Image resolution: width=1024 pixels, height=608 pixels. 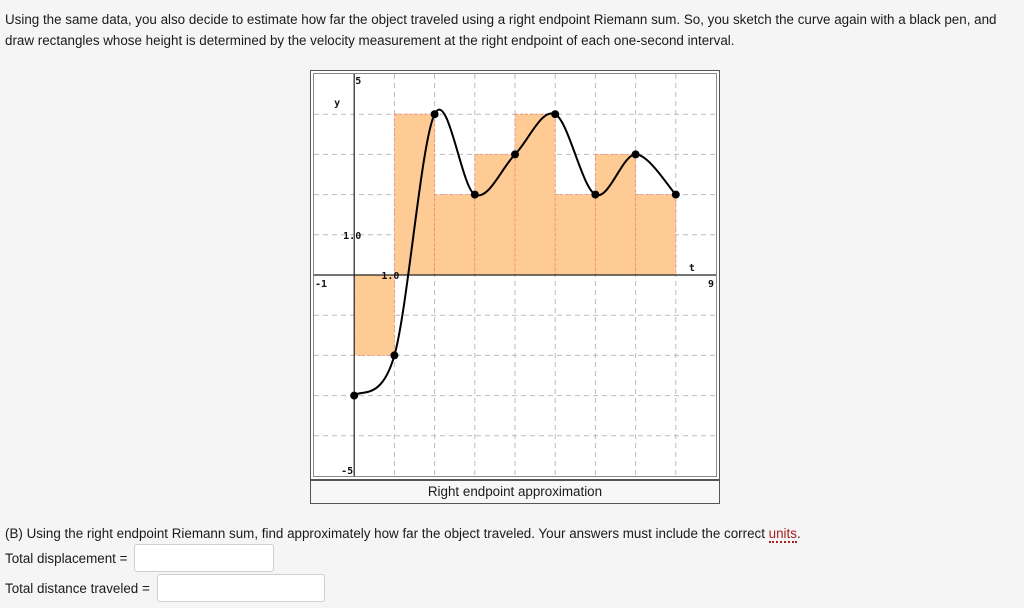 I want to click on x-unit-label: 1.0, so click(x=390, y=276).